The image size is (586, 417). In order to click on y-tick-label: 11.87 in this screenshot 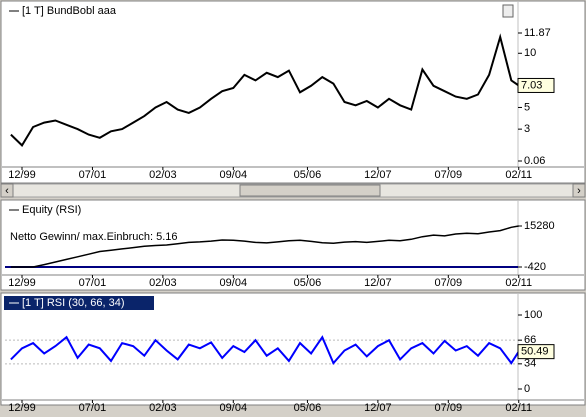, I will do `click(537, 33)`.